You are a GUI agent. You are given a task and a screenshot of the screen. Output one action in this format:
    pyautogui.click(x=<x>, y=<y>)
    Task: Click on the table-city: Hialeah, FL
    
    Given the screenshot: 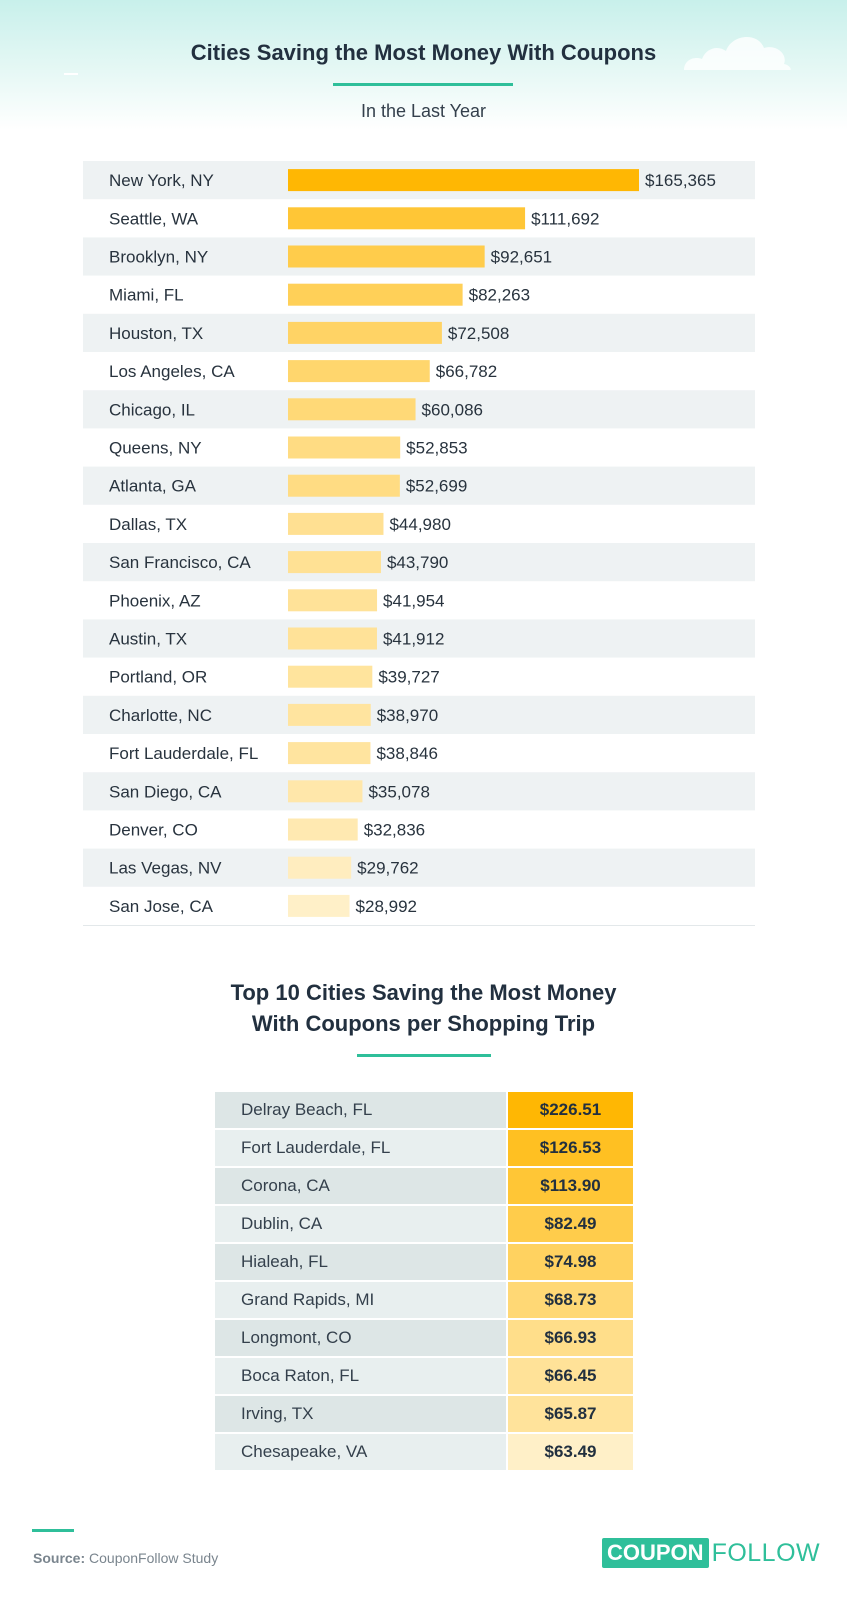 What is the action you would take?
    pyautogui.click(x=360, y=1262)
    